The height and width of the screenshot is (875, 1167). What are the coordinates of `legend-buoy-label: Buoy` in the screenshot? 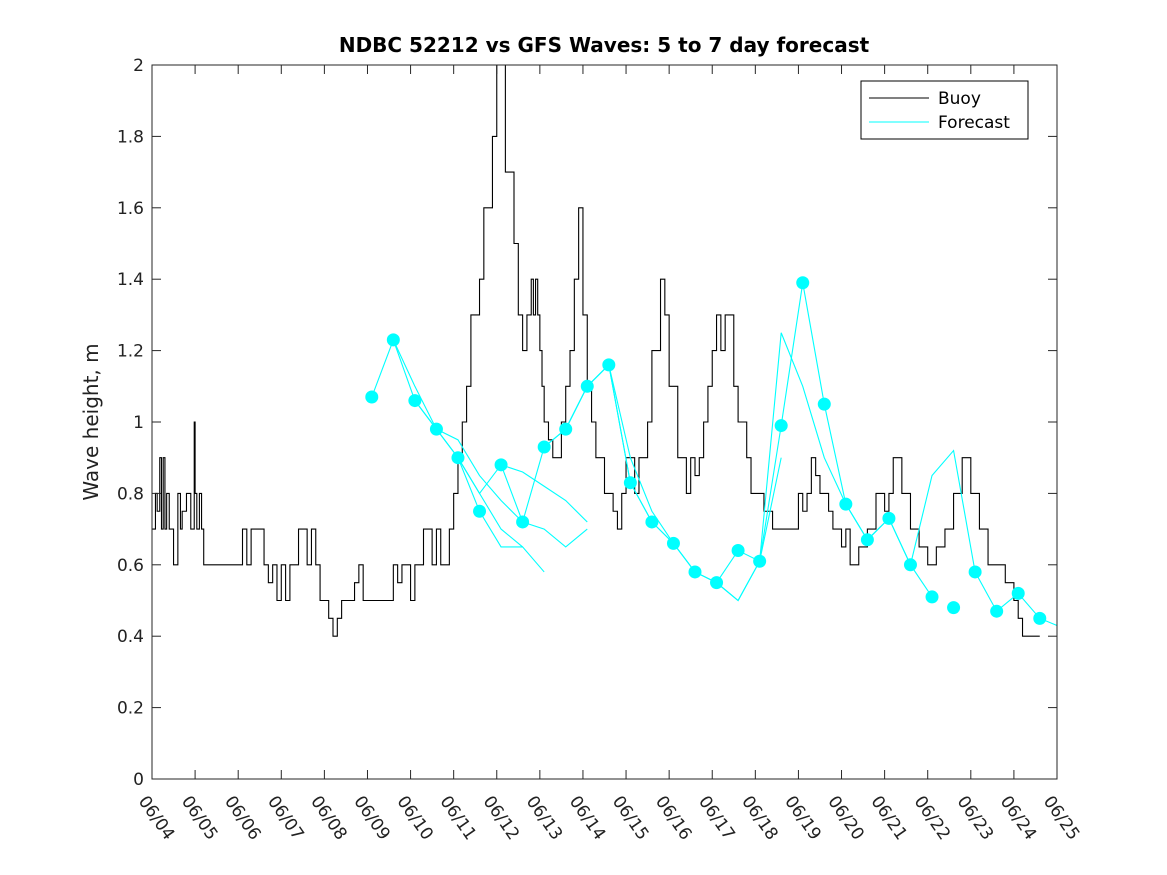 It's located at (959, 99).